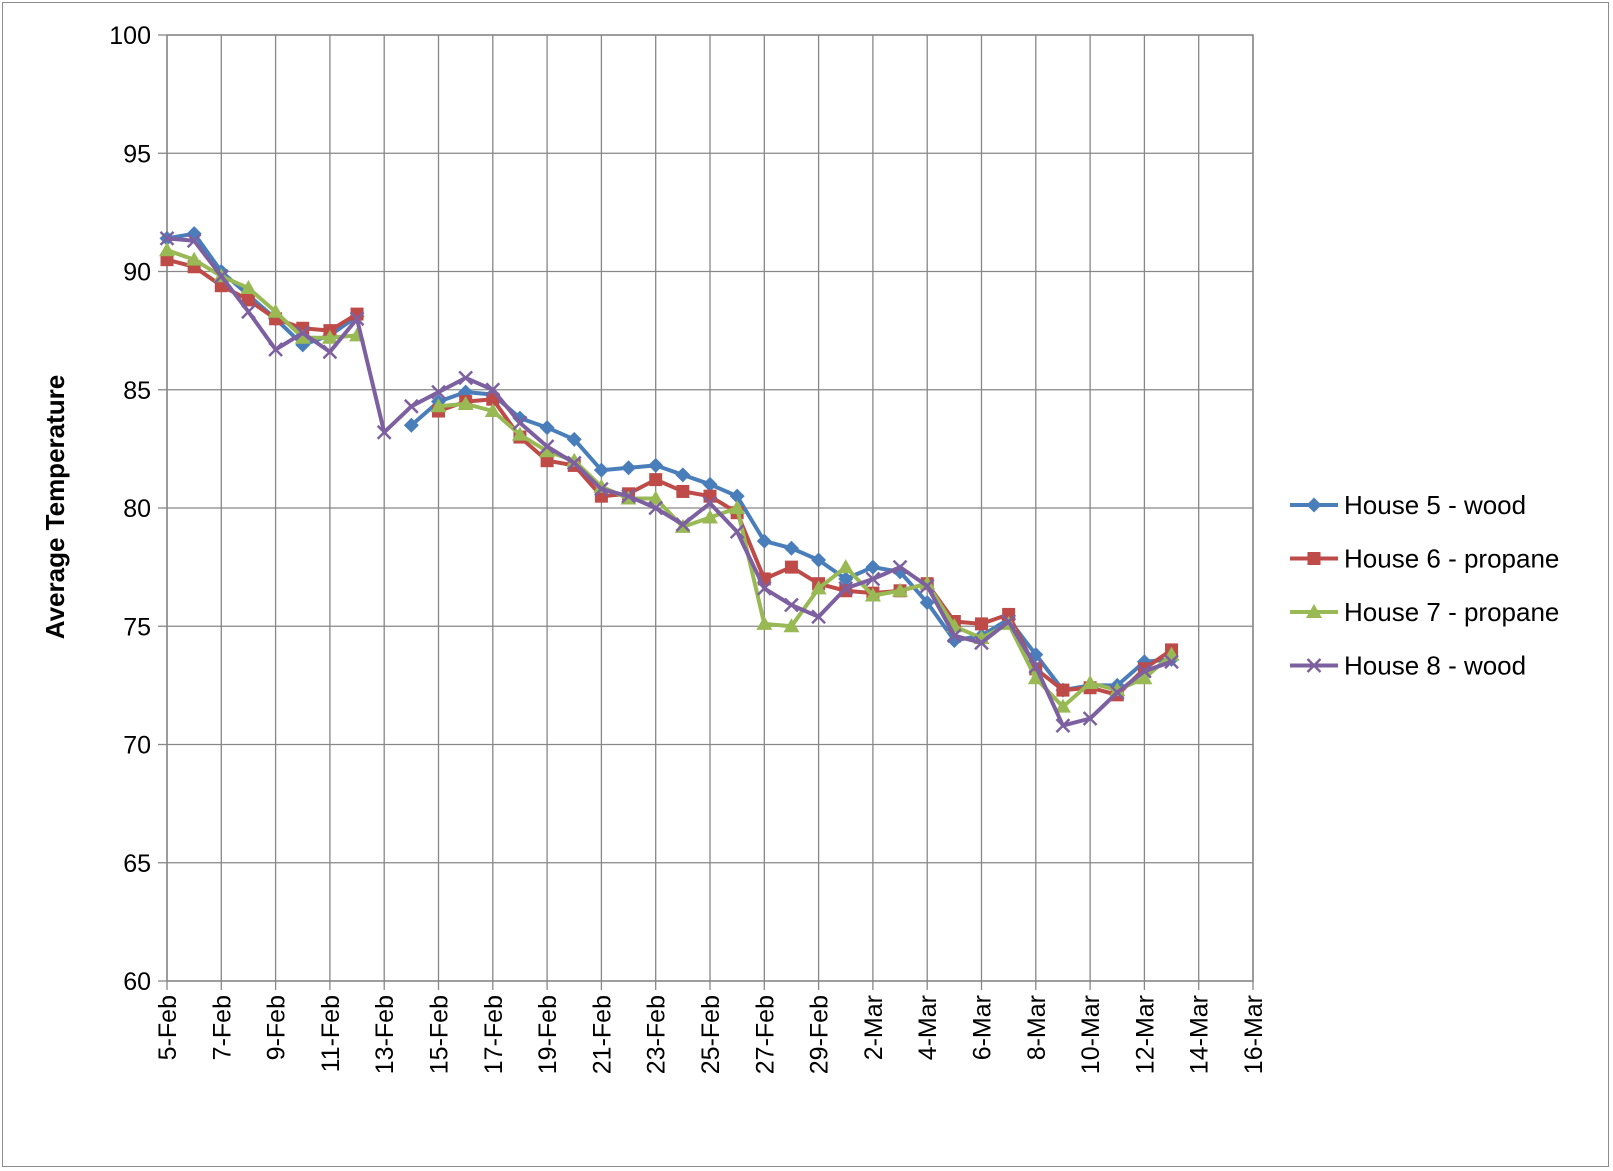  I want to click on y-tick-label: 90, so click(137, 273).